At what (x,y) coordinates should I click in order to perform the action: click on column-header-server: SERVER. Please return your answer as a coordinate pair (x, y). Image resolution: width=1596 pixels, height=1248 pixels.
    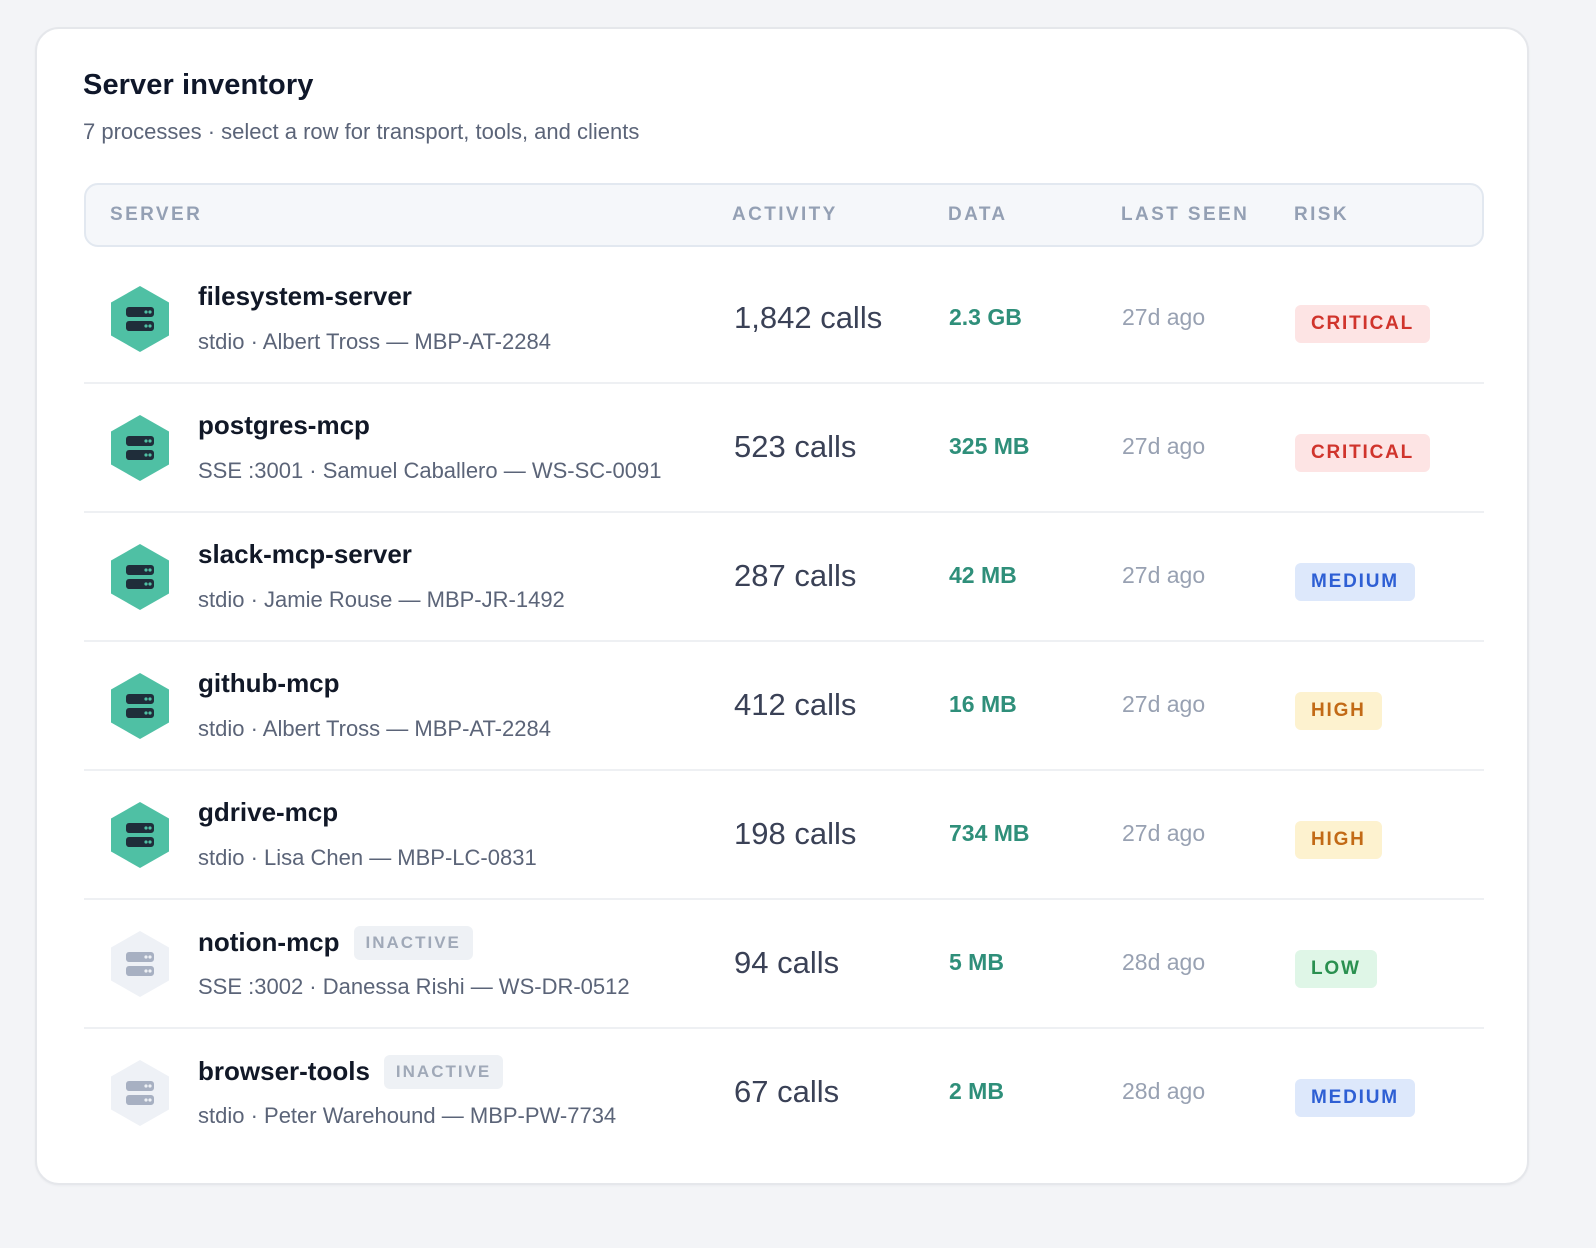
    Looking at the image, I should click on (156, 214).